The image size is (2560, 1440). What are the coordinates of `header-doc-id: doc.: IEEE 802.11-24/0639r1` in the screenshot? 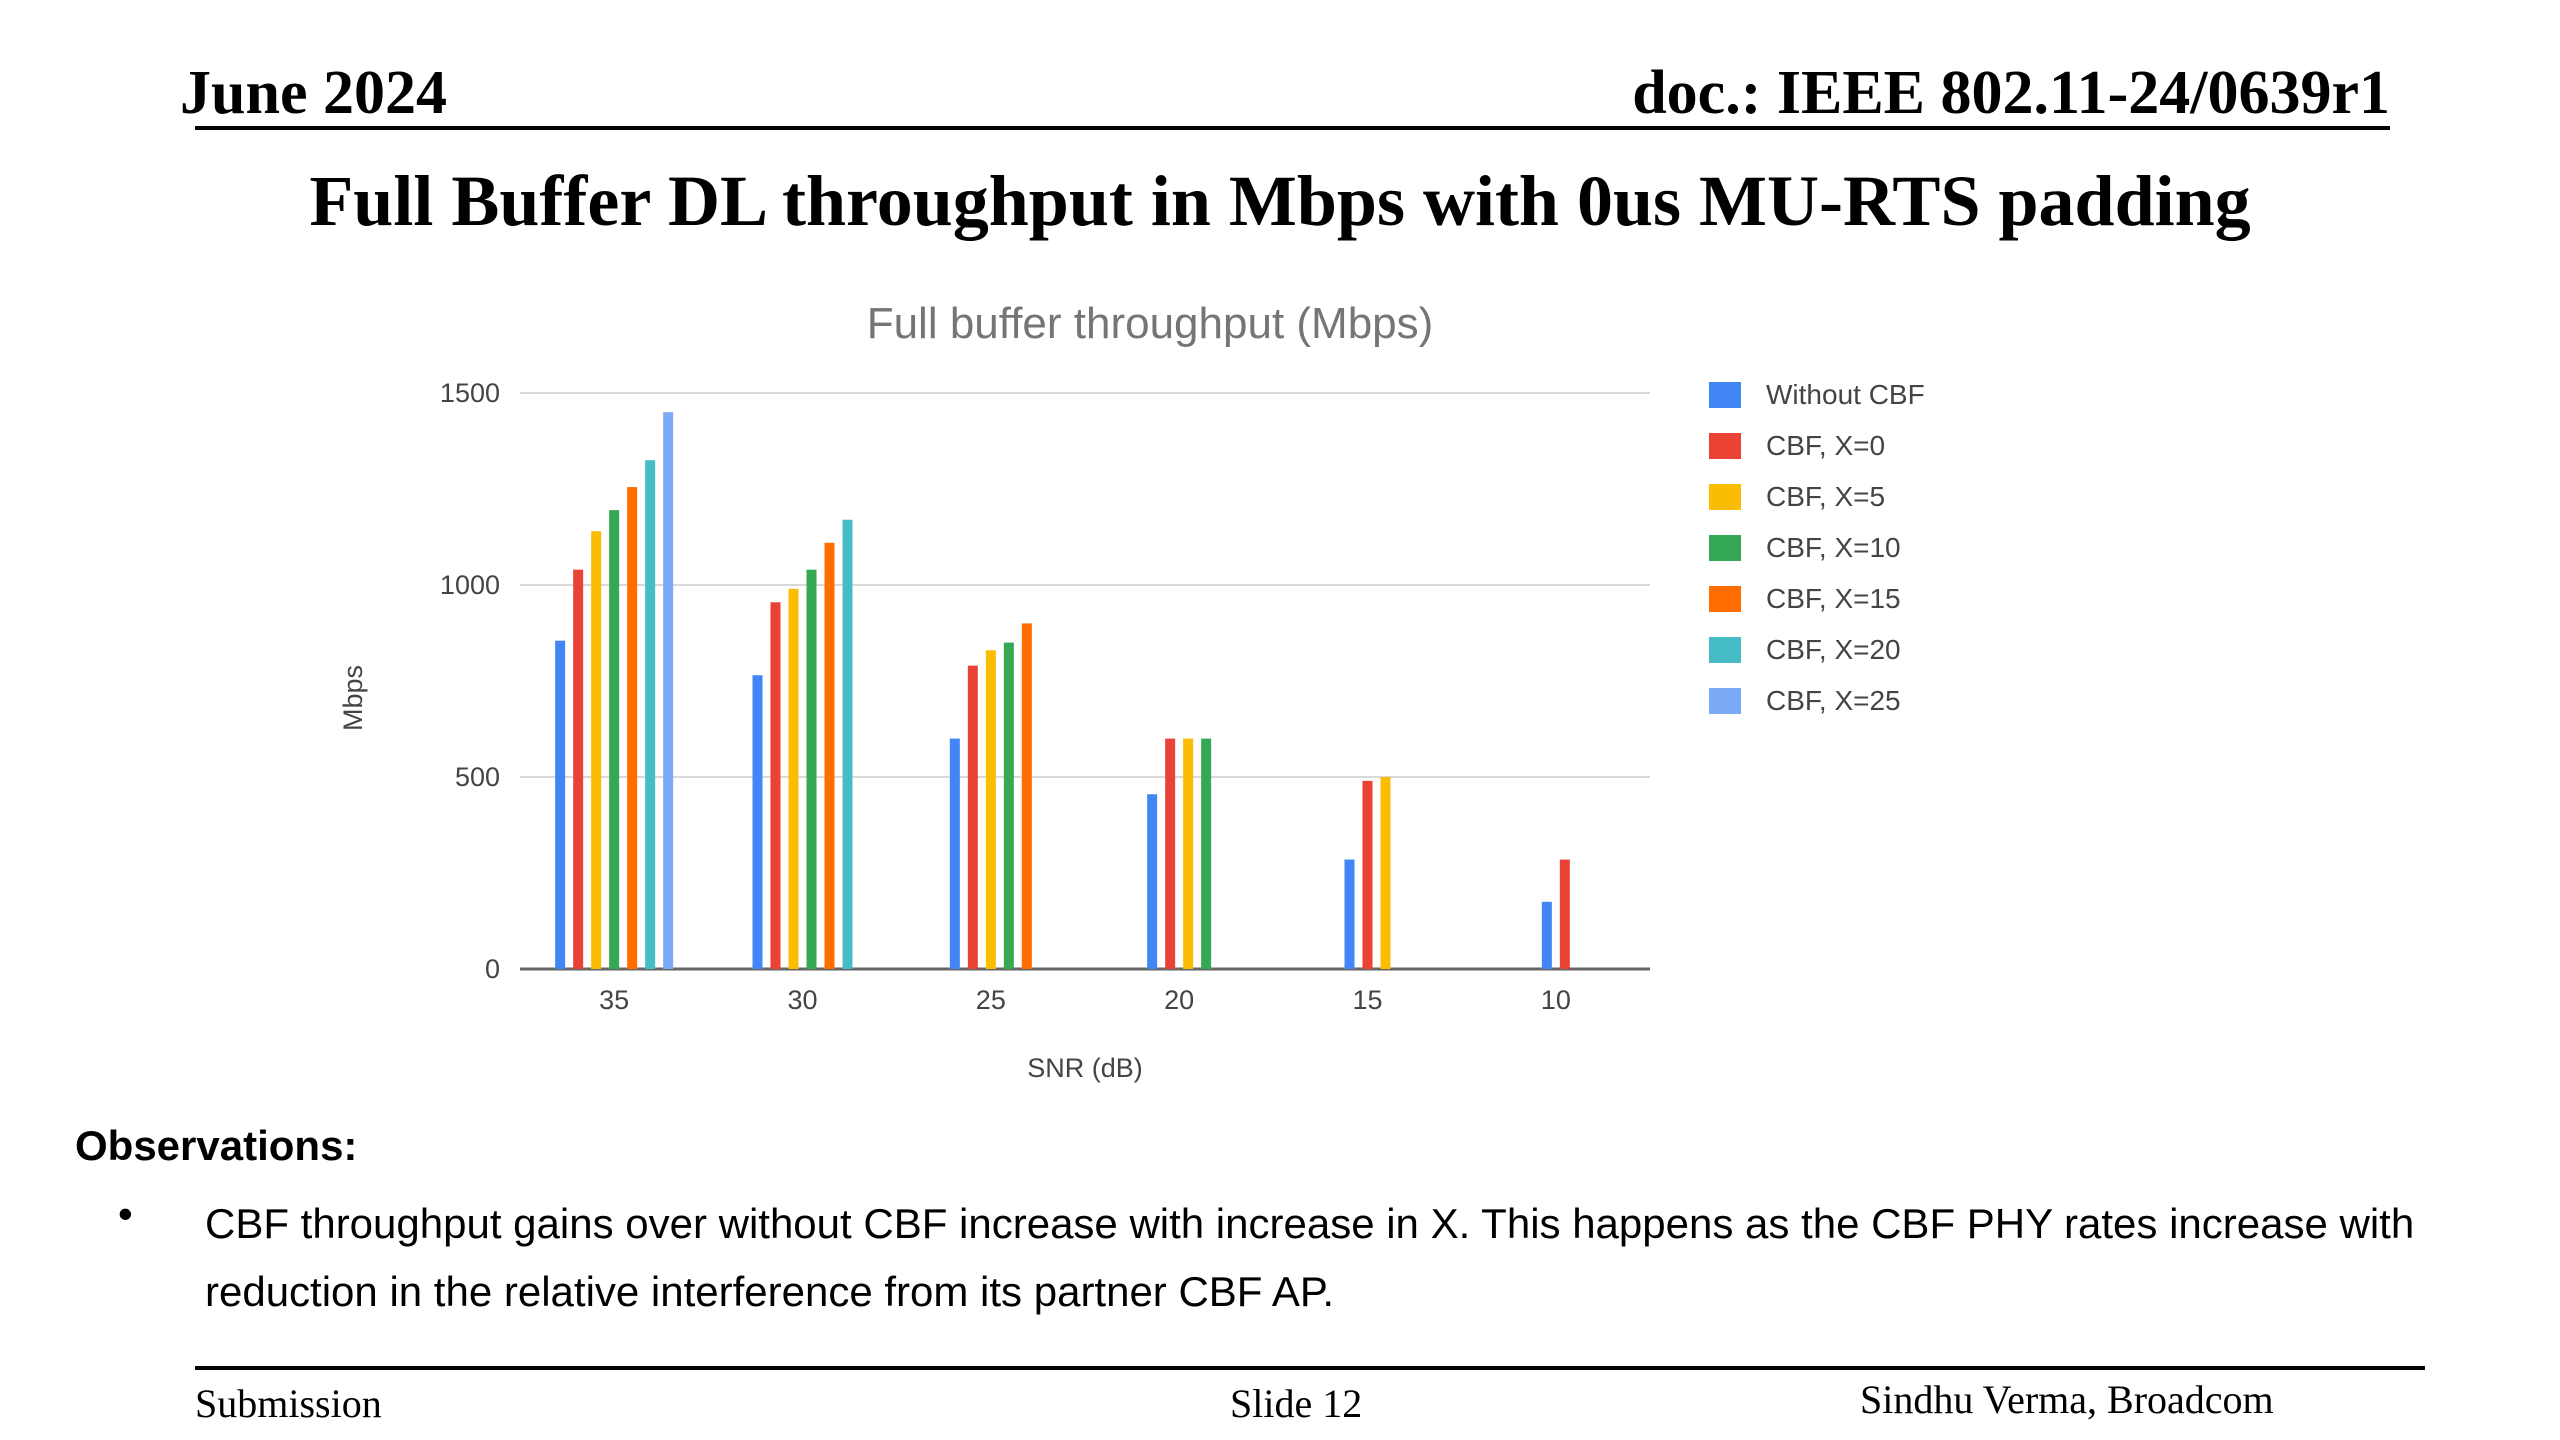 It's located at (2011, 93).